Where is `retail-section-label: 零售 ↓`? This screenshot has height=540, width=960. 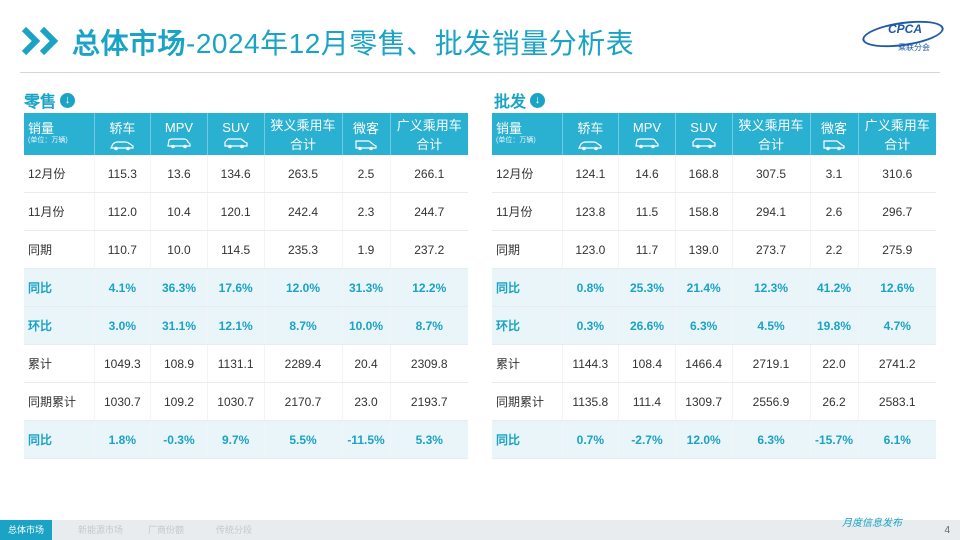 retail-section-label: 零售 ↓ is located at coordinates (50, 100).